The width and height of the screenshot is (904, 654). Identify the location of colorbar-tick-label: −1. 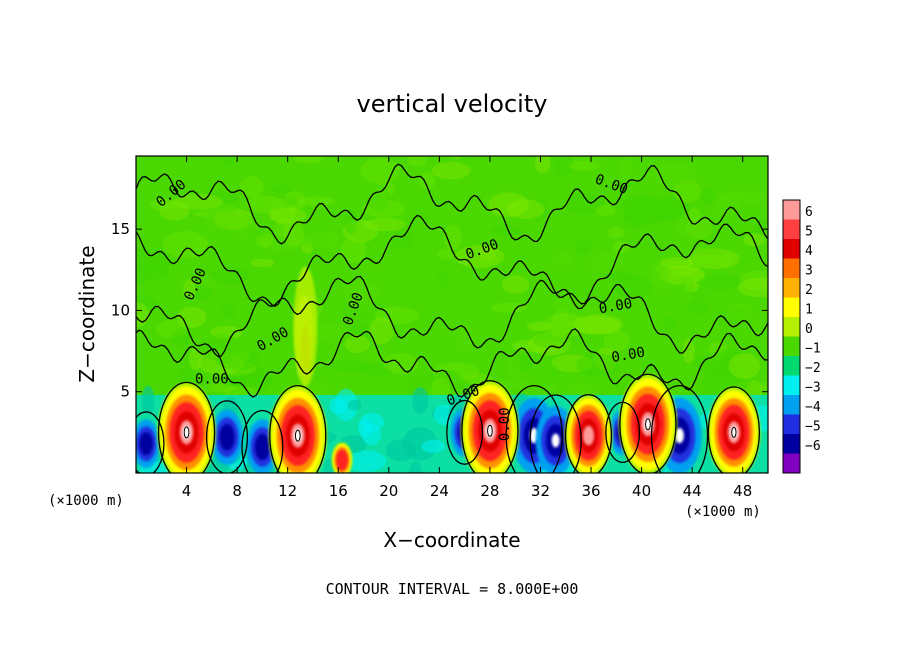
(813, 348).